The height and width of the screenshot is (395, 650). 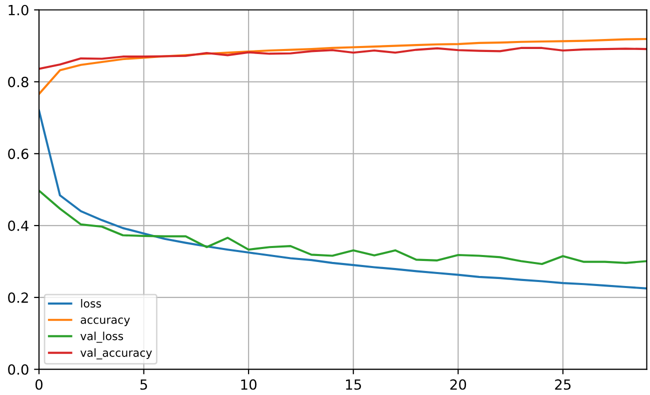 I want to click on x-tick-label: 10, so click(x=248, y=384).